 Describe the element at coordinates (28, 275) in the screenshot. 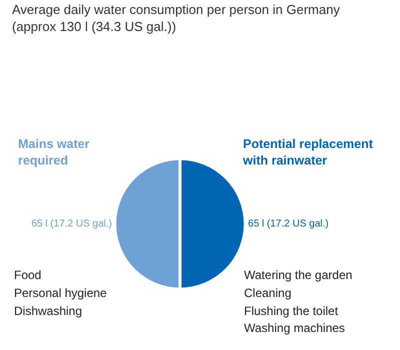

I see `text: Food` at that location.